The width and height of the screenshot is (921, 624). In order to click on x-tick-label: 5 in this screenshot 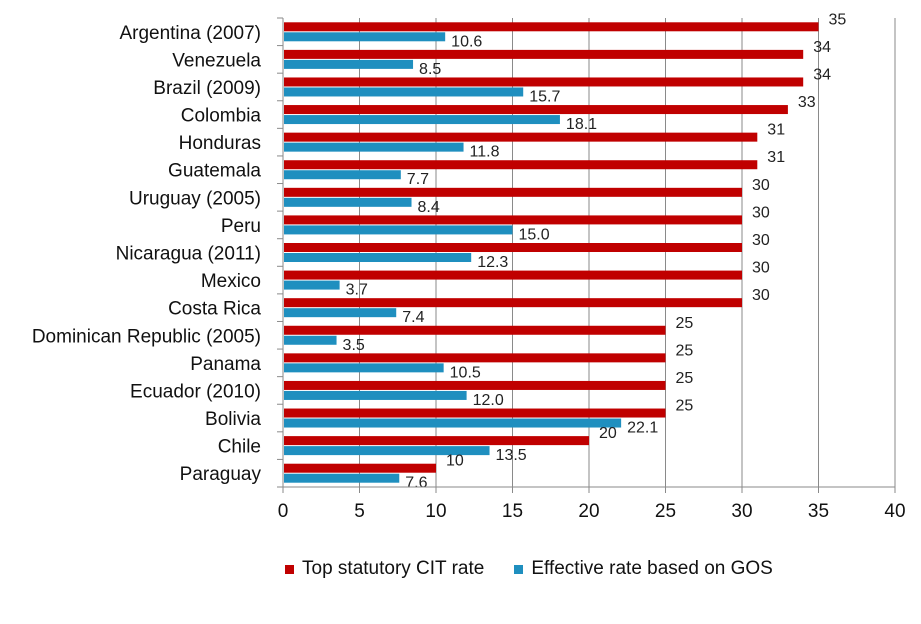, I will do `click(359, 511)`.